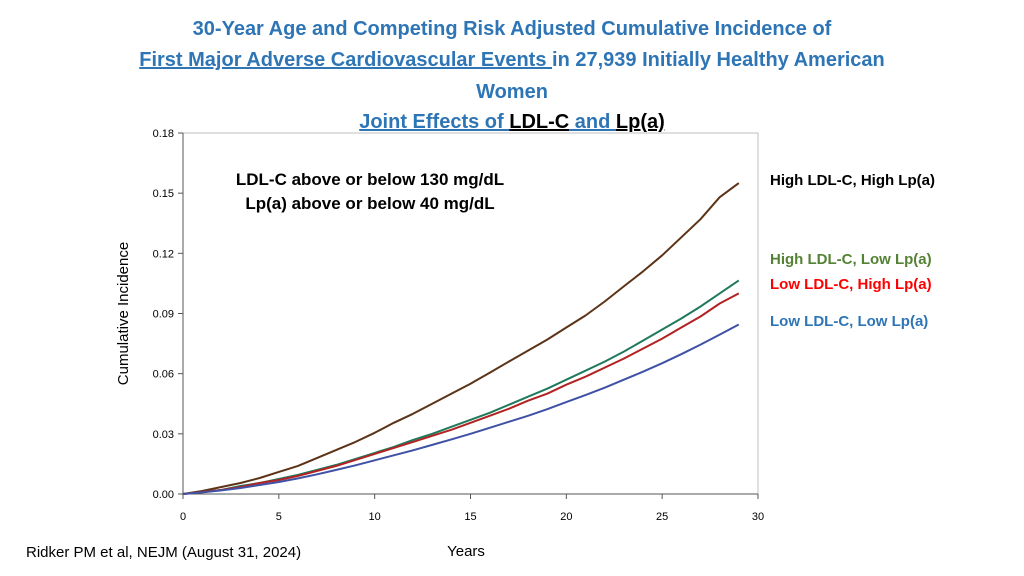 The width and height of the screenshot is (1024, 576). What do you see at coordinates (370, 179) in the screenshot?
I see `threshold-note-ldlc: LDL-C above or below 130 mg/dL` at bounding box center [370, 179].